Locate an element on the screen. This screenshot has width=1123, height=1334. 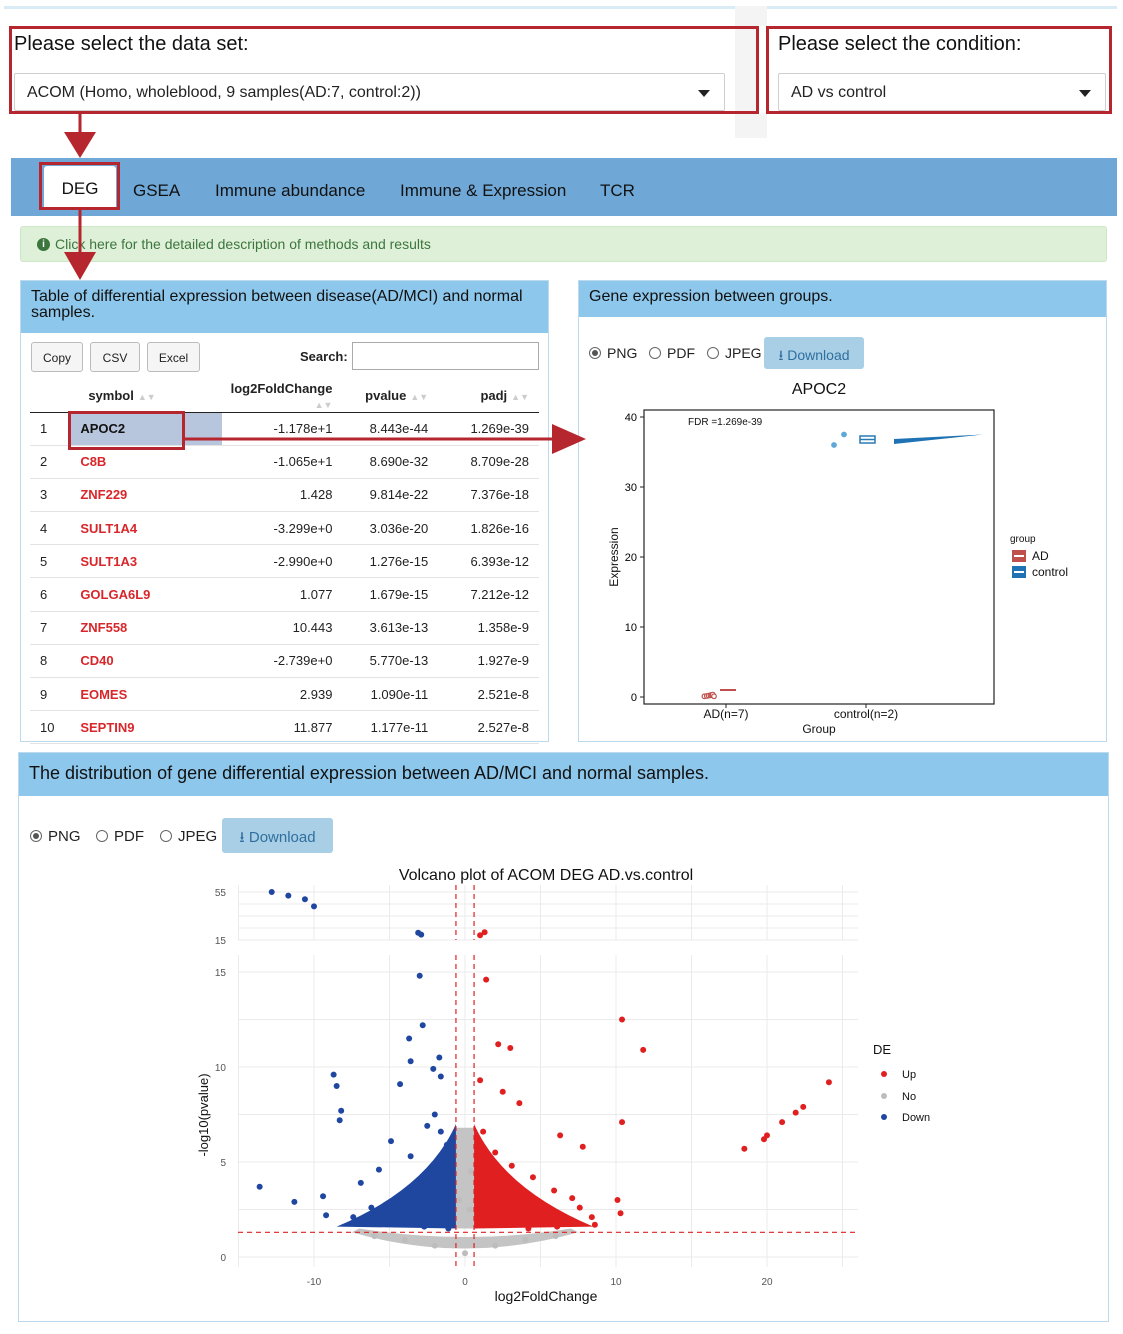
row-index: 1 is located at coordinates (50, 429).